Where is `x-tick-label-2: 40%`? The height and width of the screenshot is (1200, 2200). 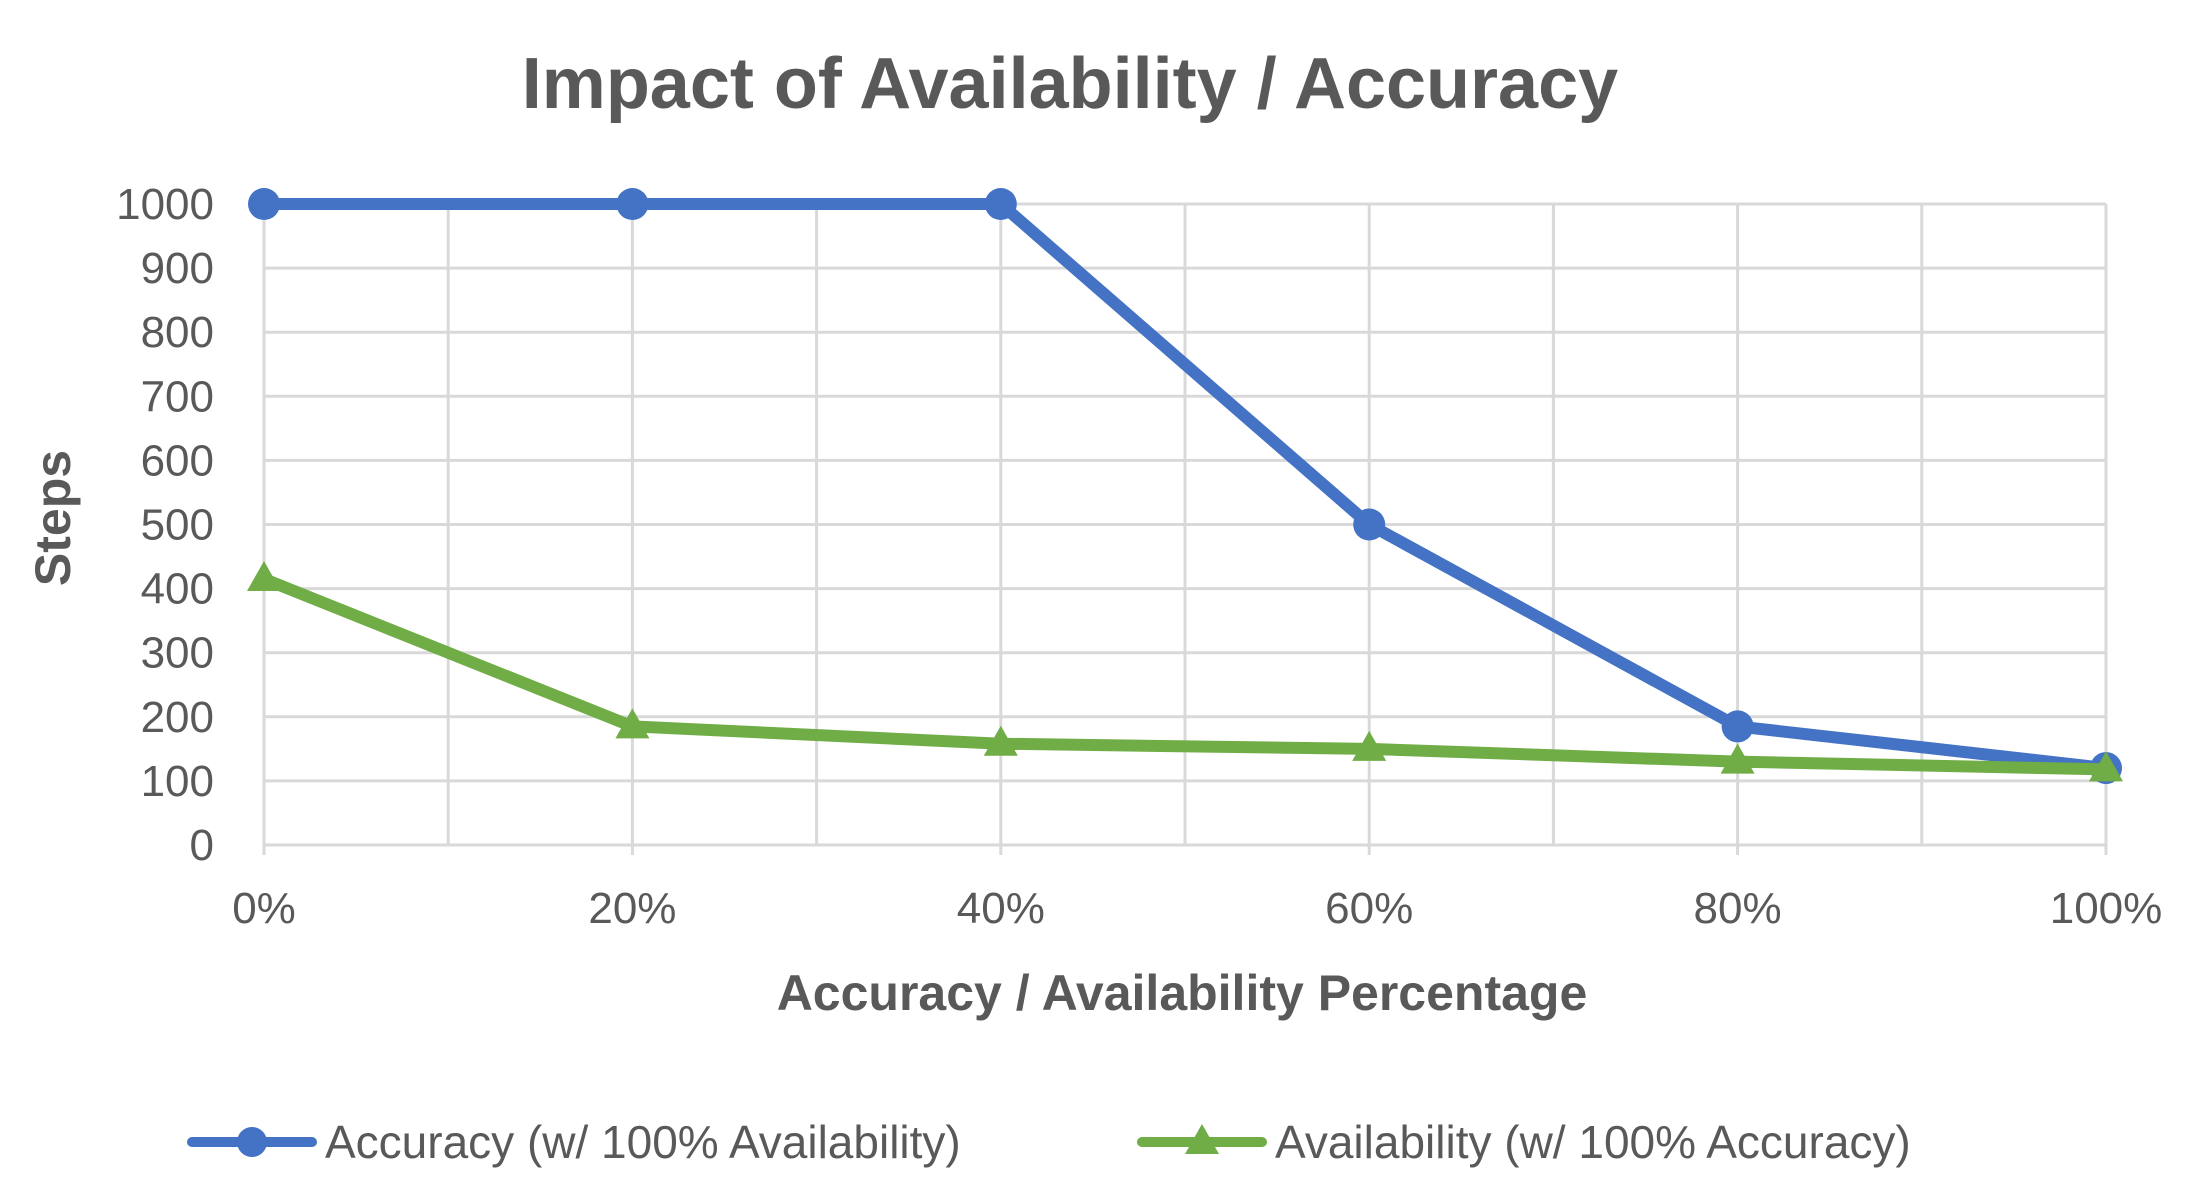 x-tick-label-2: 40% is located at coordinates (1001, 908).